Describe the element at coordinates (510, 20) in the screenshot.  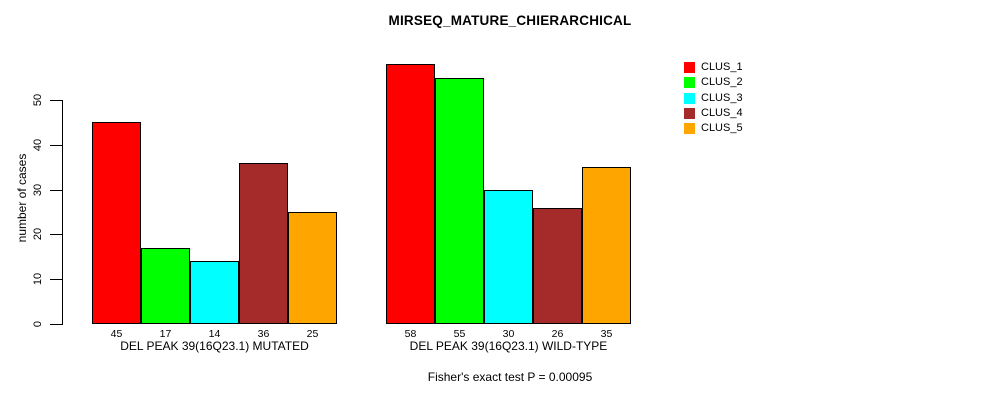
I see `chart-title: MIRSEQ_MATURE_CHIERARCHICAL` at that location.